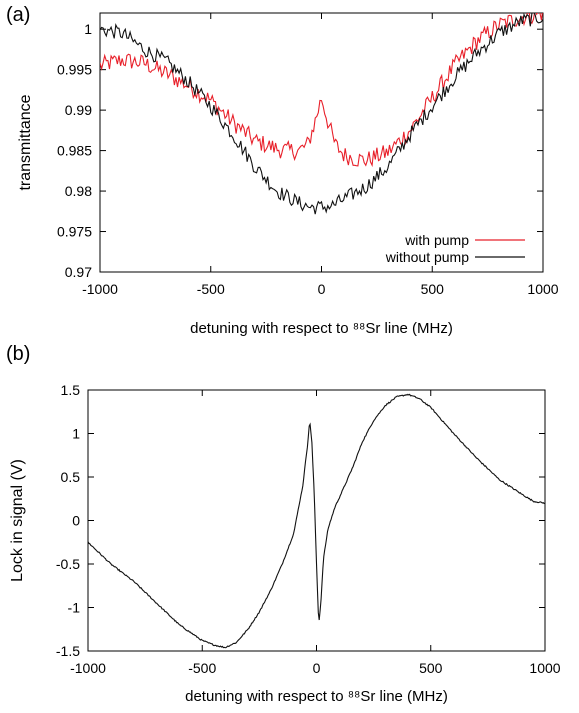  What do you see at coordinates (74, 608) in the screenshot?
I see `chart2-y-tick-label: -1` at bounding box center [74, 608].